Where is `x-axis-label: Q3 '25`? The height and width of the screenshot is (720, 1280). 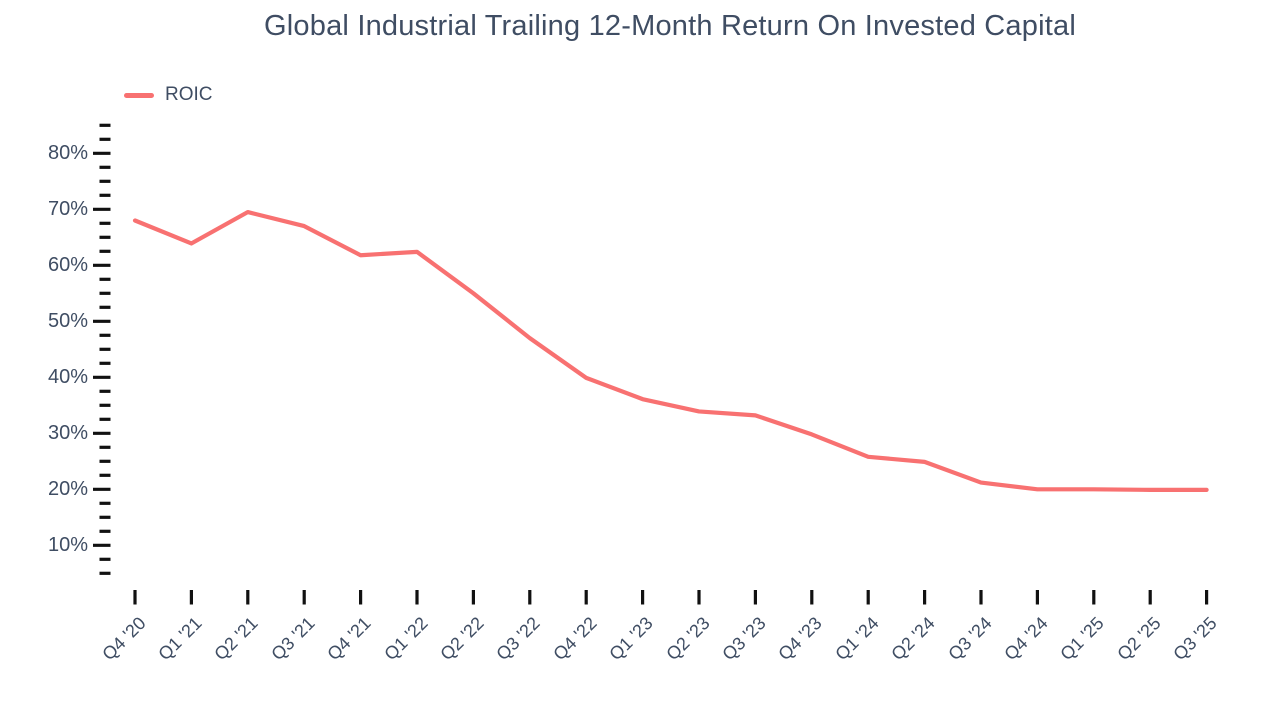
x-axis-label: Q3 '25 is located at coordinates (1195, 639).